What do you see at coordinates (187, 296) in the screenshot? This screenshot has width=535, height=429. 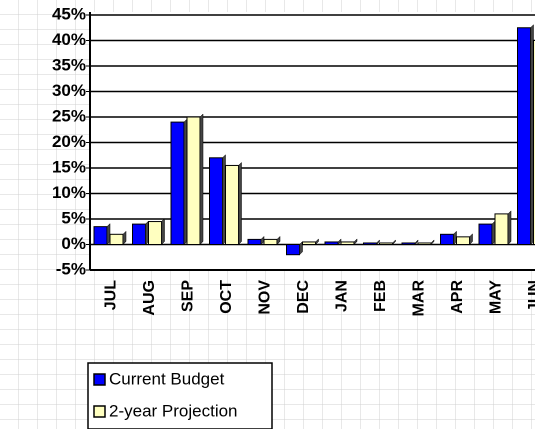 I see `x-tick-label: SEP` at bounding box center [187, 296].